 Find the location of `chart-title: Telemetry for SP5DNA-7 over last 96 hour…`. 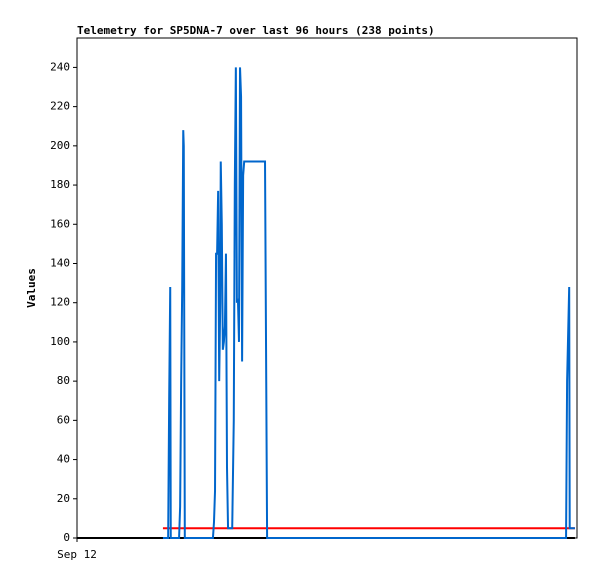

chart-title: Telemetry for SP5DNA-7 over last 96 hour… is located at coordinates (256, 30).